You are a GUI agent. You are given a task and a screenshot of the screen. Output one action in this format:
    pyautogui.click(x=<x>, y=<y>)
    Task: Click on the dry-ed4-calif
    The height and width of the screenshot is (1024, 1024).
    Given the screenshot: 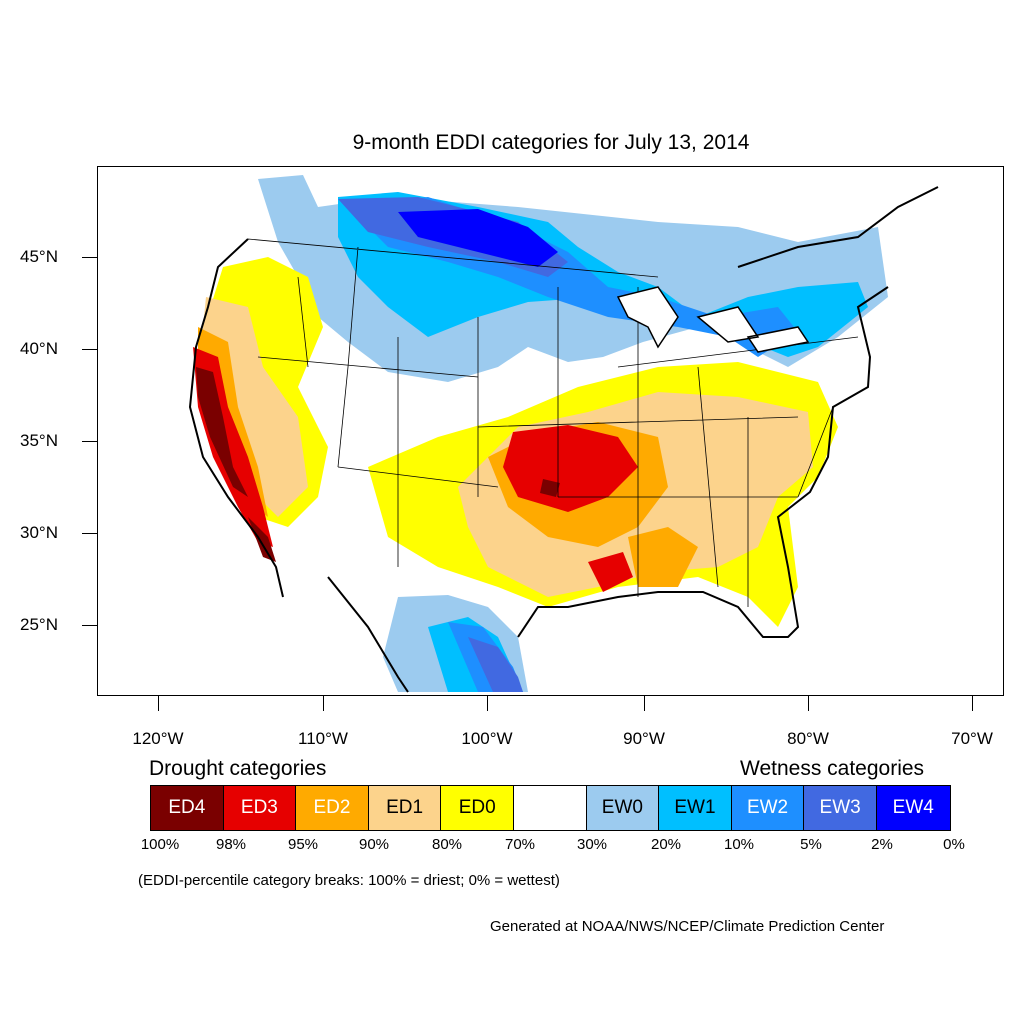 What is the action you would take?
    pyautogui.click(x=222, y=432)
    